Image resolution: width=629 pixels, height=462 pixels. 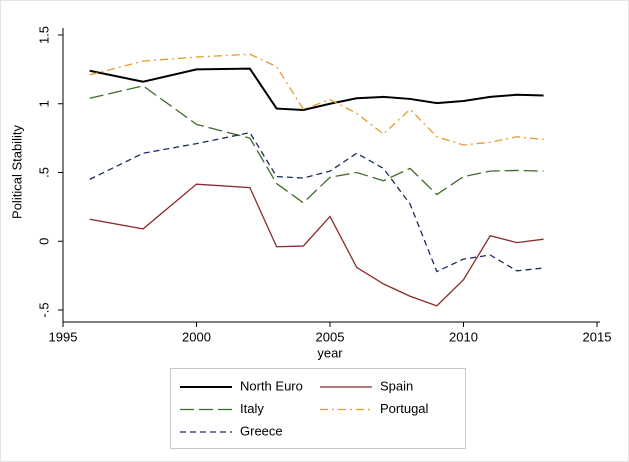 I want to click on y-axis-title: Political Stability, so click(x=16, y=172).